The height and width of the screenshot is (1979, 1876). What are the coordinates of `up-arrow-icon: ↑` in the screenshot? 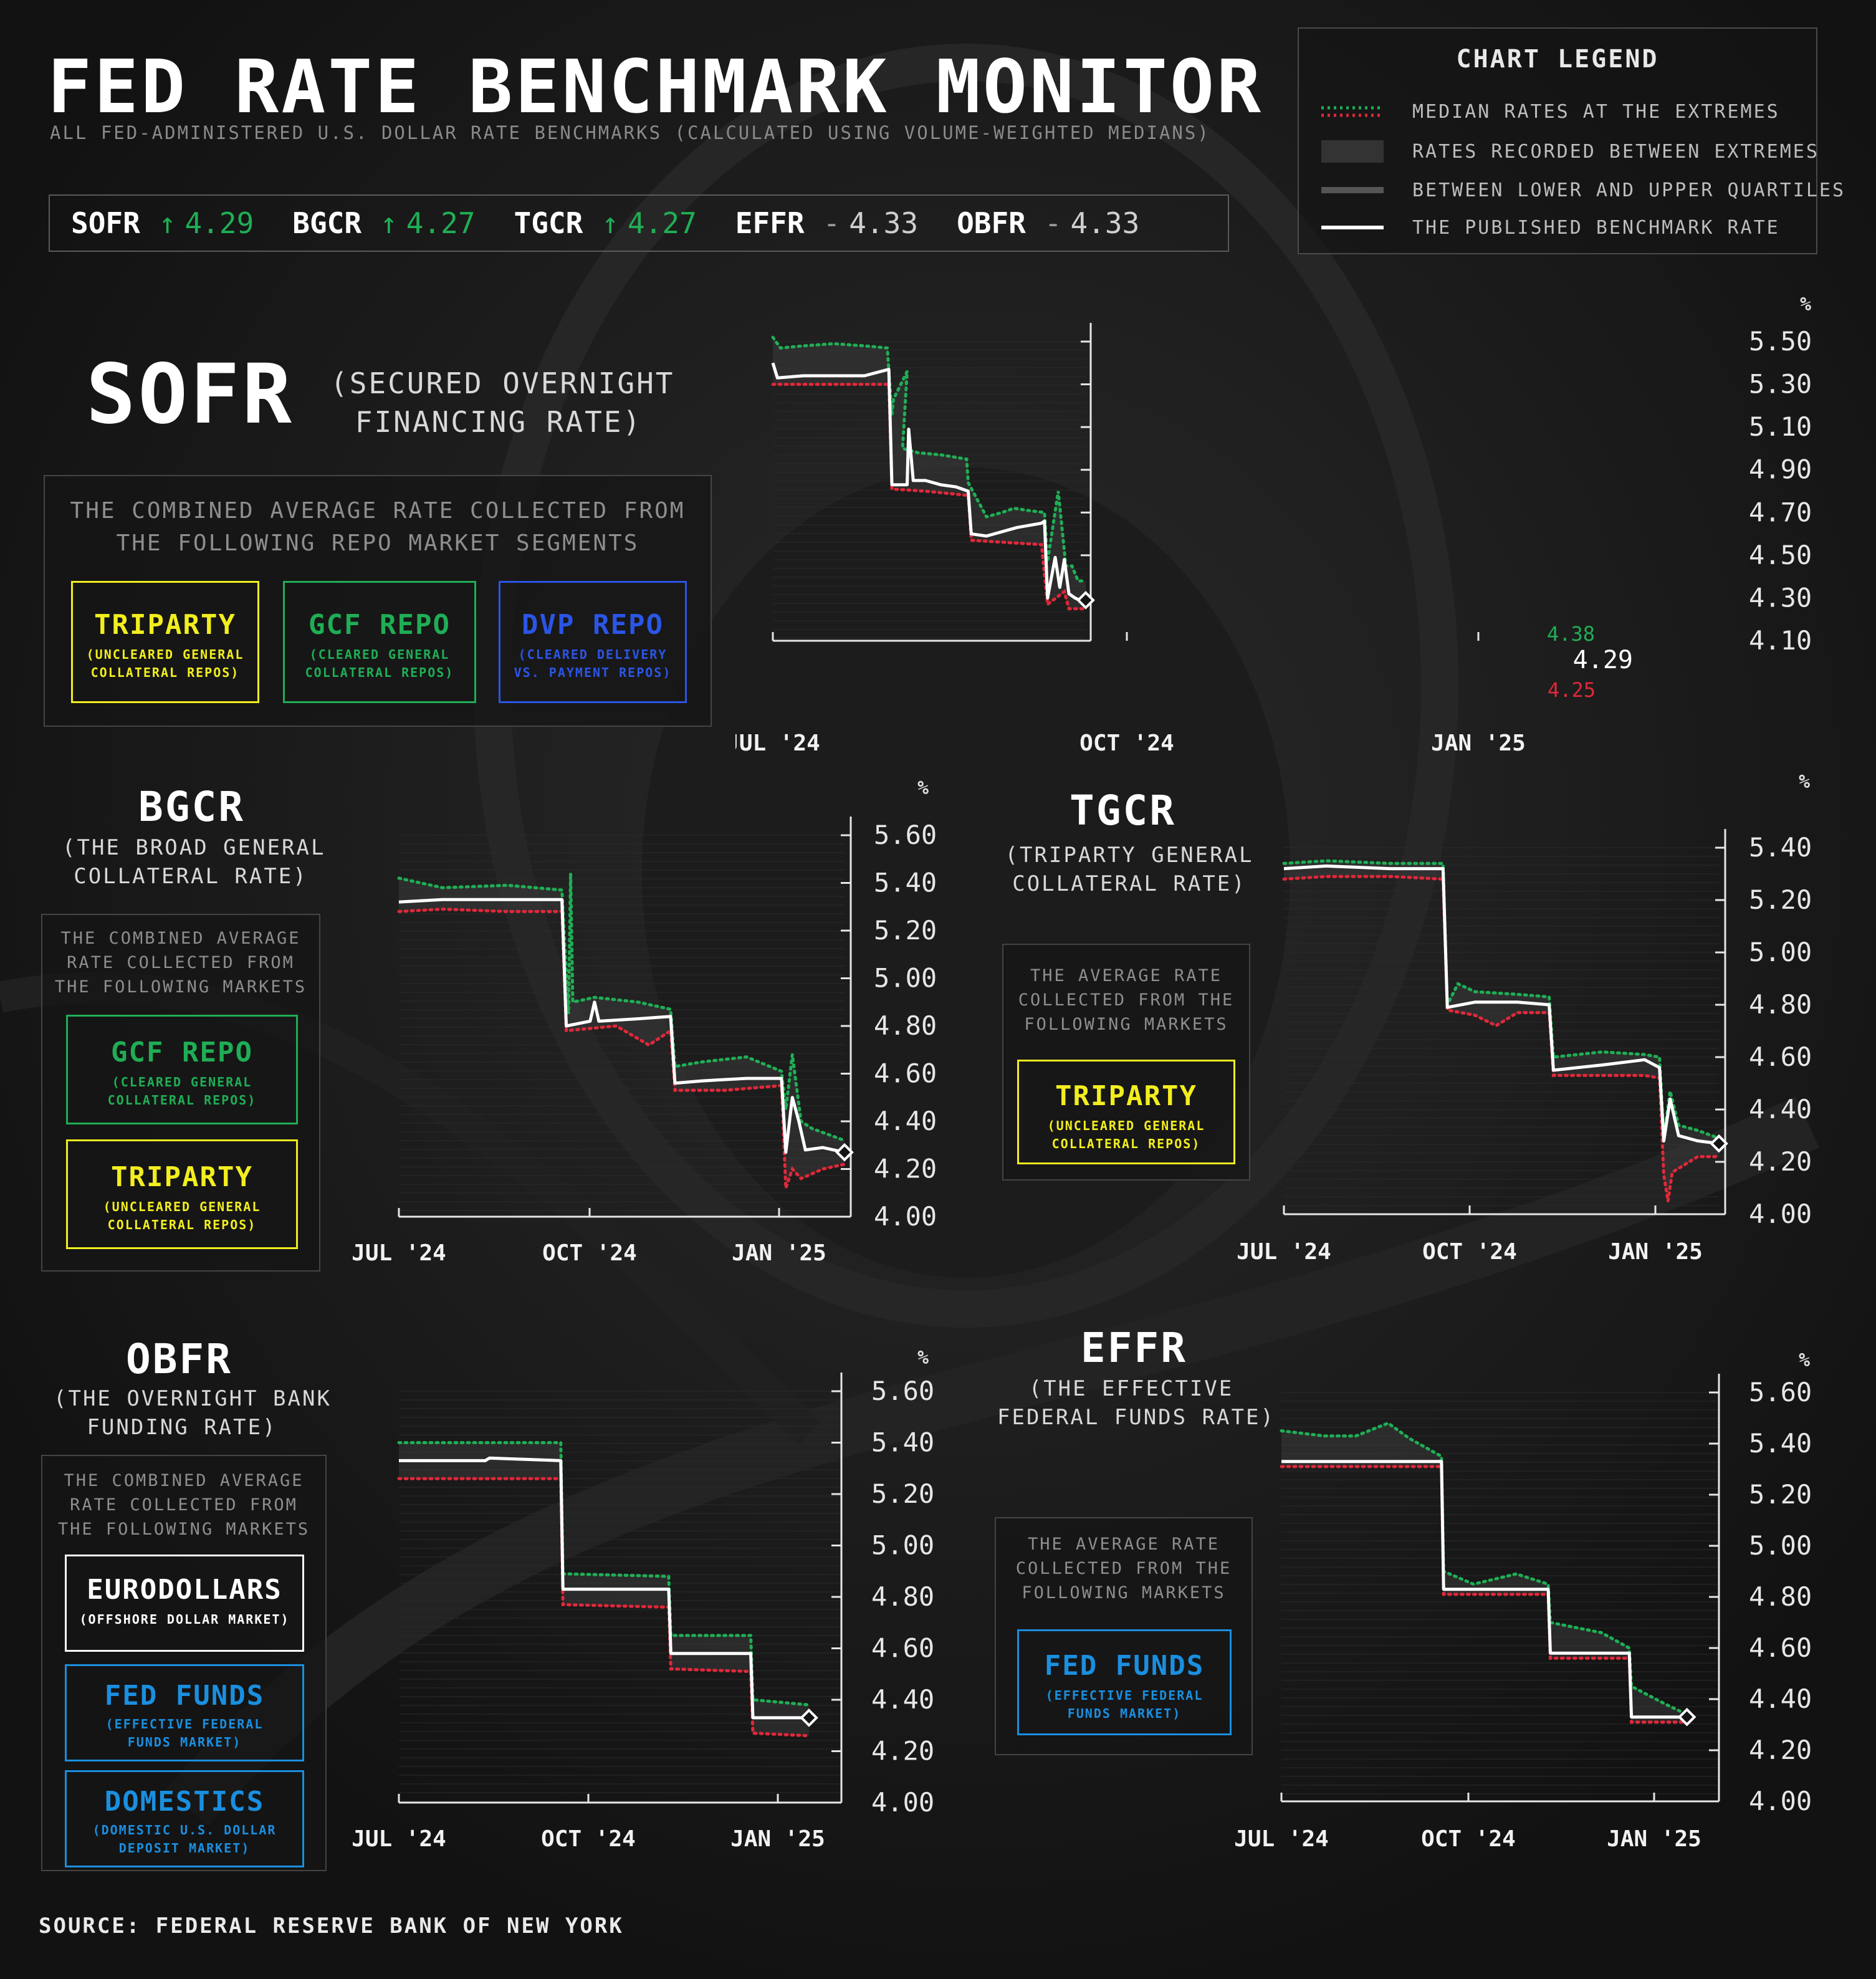 It's located at (610, 223).